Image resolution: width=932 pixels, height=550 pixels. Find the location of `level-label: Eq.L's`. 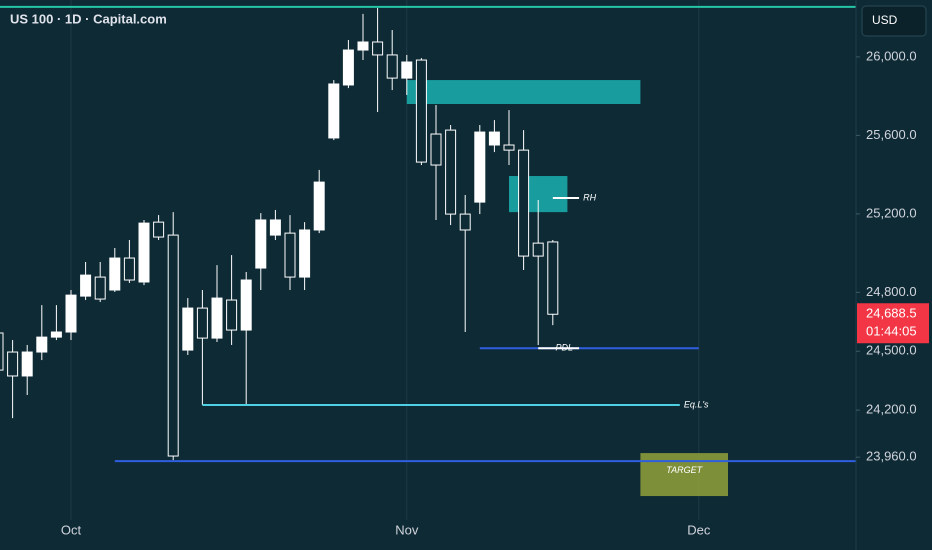

level-label: Eq.L's is located at coordinates (696, 404).